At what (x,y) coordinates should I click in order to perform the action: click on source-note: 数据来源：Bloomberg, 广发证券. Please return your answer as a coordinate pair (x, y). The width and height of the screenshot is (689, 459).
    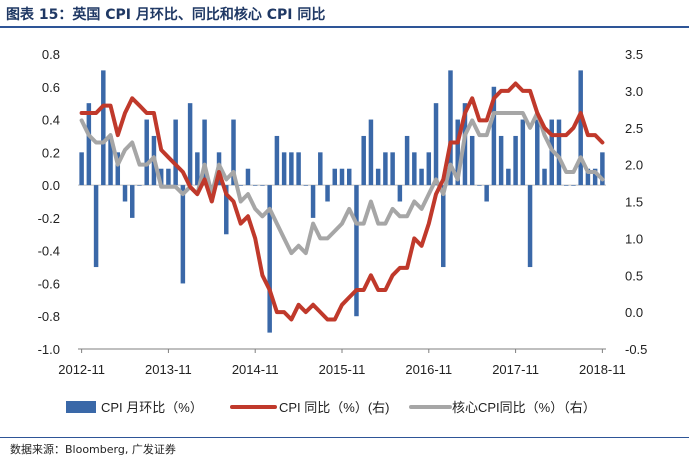
    Looking at the image, I should click on (93, 449).